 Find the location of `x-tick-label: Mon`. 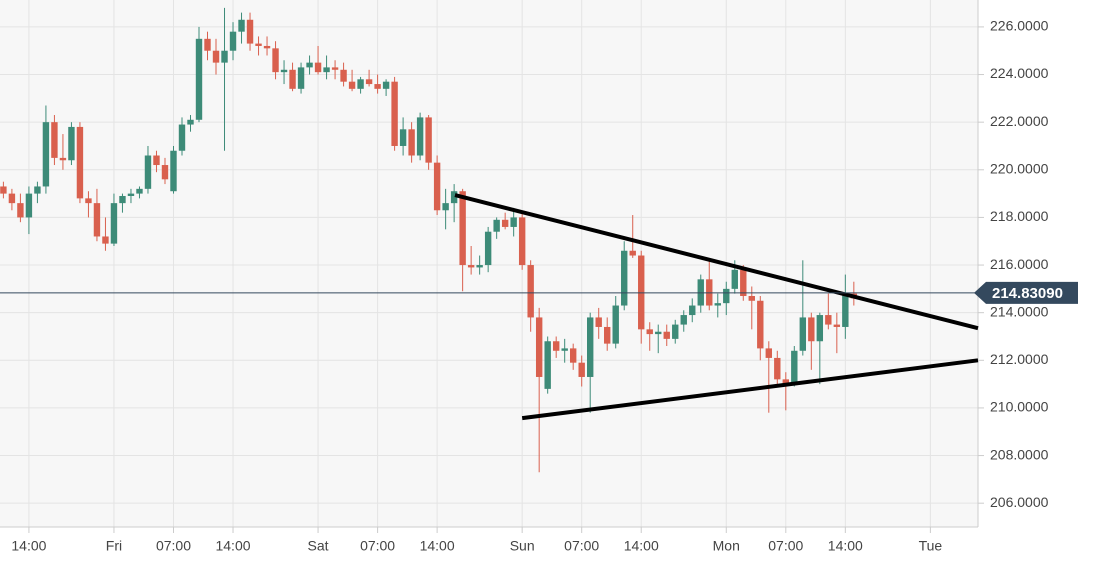

x-tick-label: Mon is located at coordinates (726, 546).